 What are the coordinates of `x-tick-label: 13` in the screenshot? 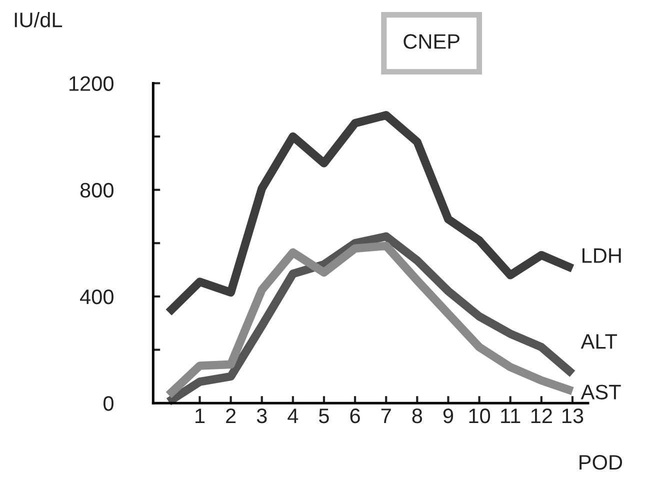 It's located at (573, 416).